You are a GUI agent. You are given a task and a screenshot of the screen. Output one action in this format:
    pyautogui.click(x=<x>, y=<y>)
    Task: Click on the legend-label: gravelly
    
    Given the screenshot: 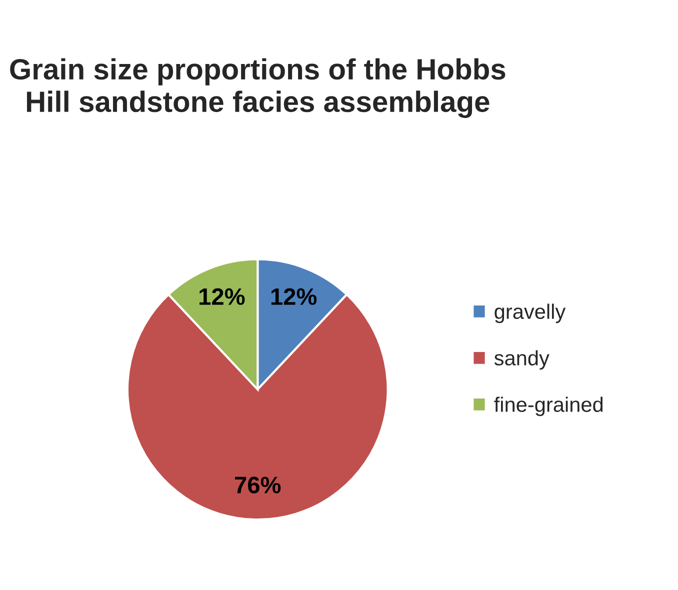 What is the action you would take?
    pyautogui.click(x=530, y=314)
    